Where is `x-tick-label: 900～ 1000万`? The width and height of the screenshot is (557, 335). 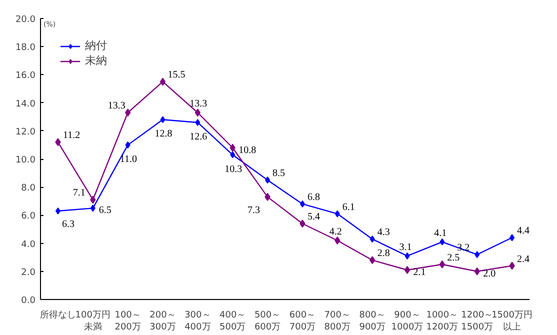
x-tick-label: 900～ 1000万 is located at coordinates (407, 321).